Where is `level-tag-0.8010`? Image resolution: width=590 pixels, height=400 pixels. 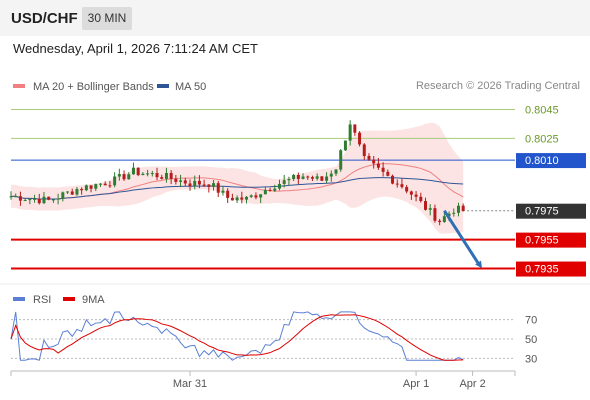
level-tag-0.8010 is located at coordinates (551, 161).